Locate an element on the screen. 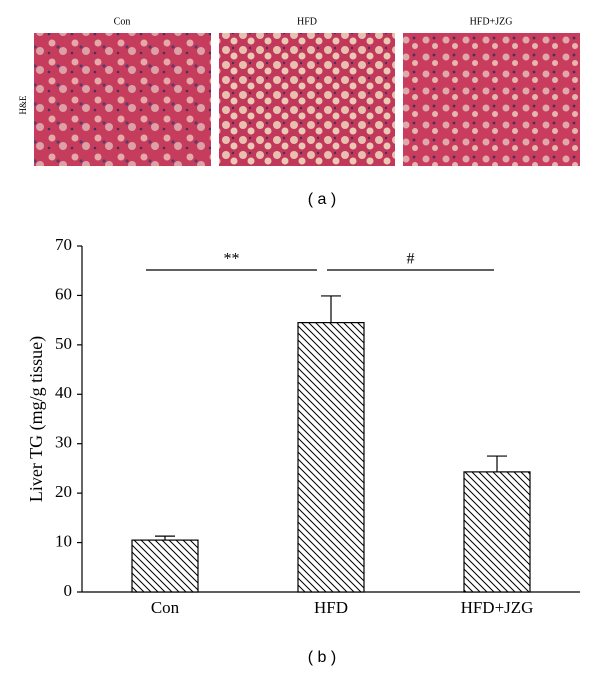 Image resolution: width=600 pixels, height=674 pixels. y-tick-label: 0 is located at coordinates (68, 590).